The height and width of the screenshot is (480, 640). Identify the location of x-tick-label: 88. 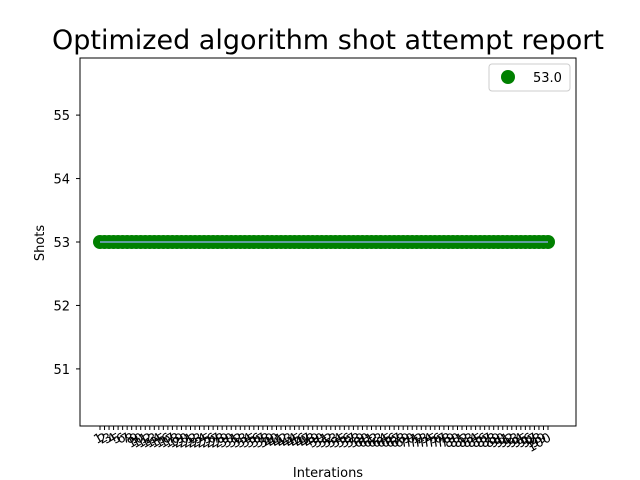
(489, 440).